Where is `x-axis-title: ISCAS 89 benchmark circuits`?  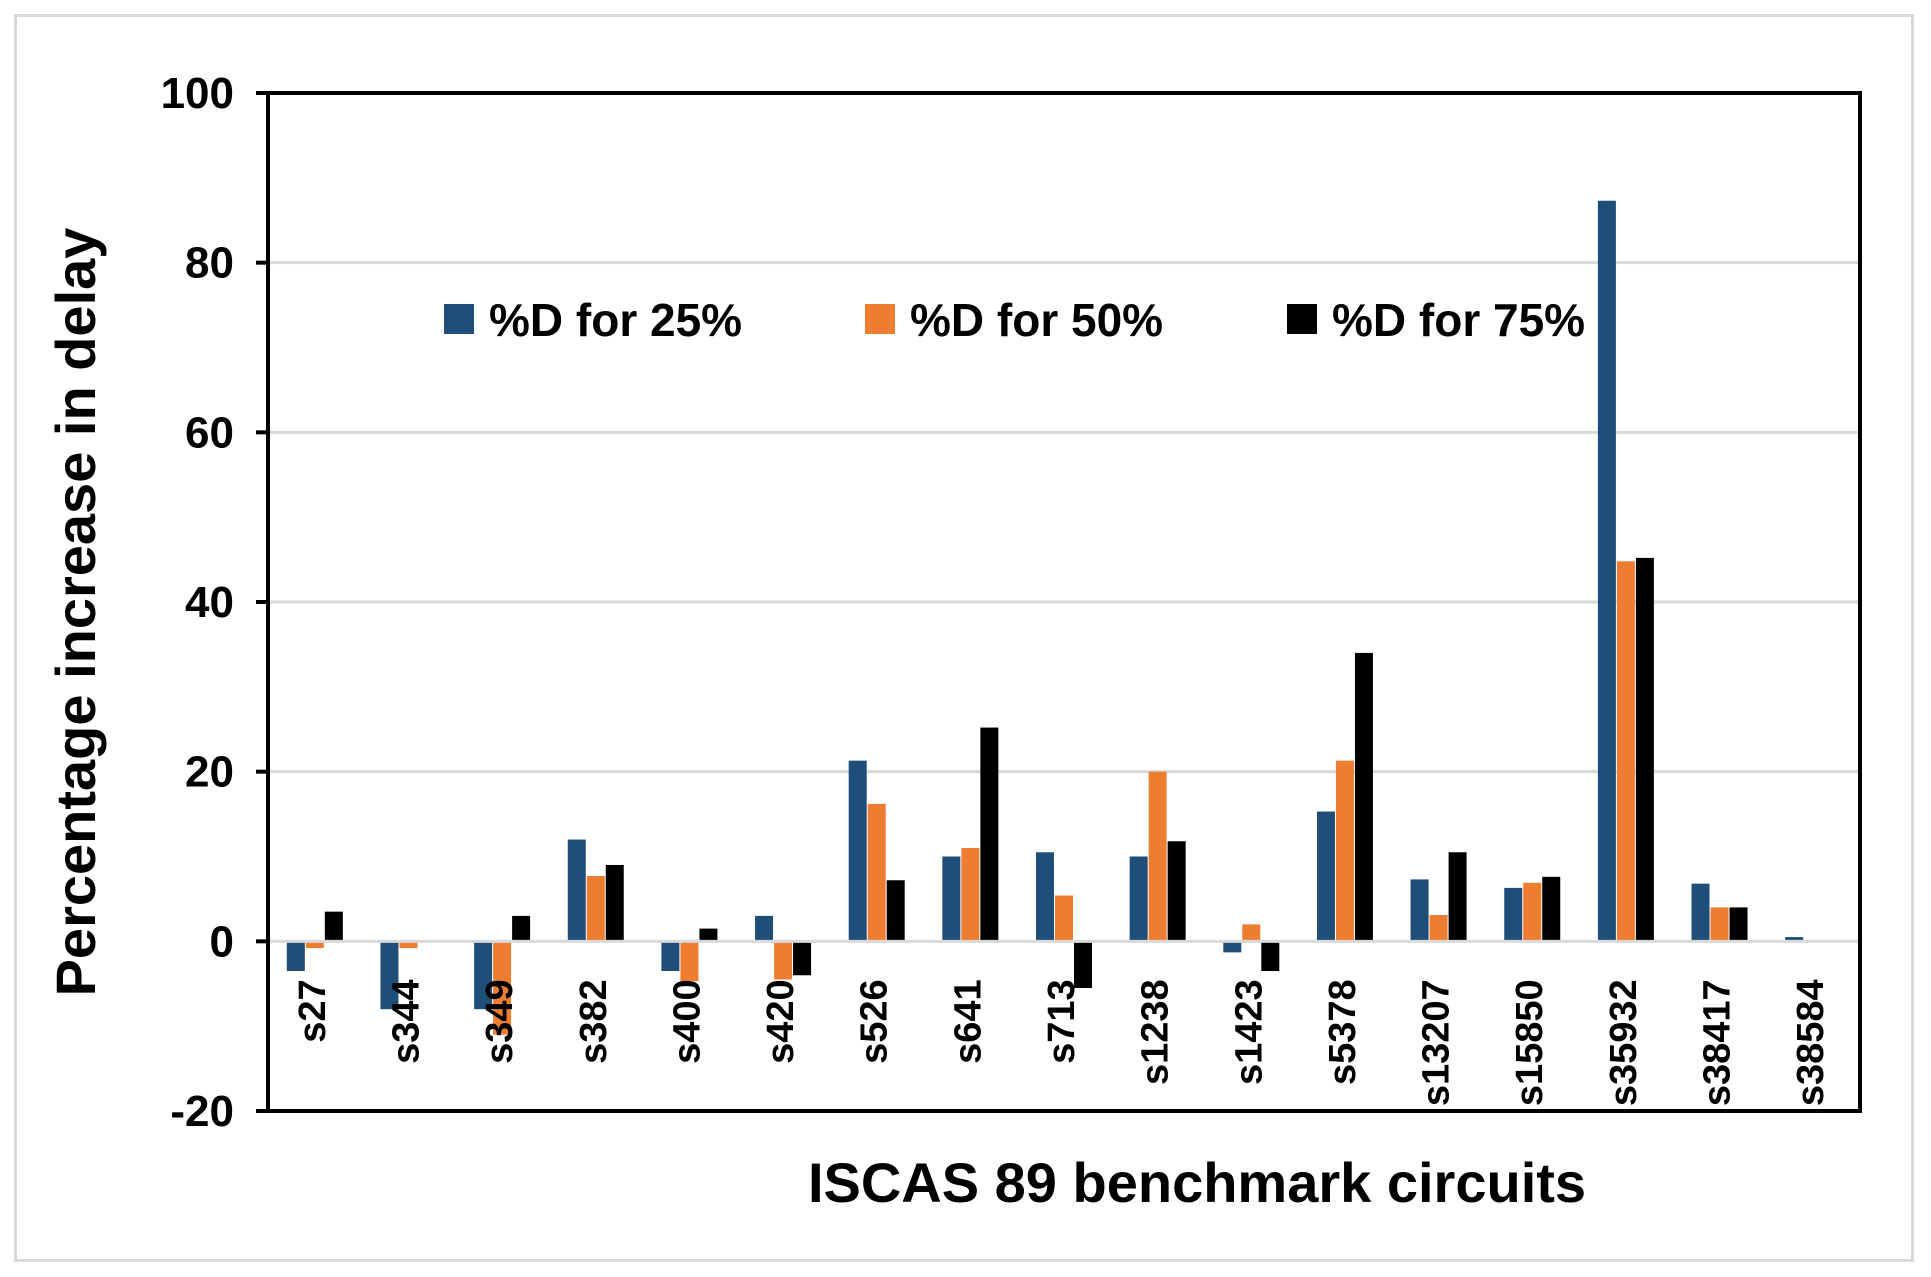
x-axis-title: ISCAS 89 benchmark circuits is located at coordinates (1197, 1182).